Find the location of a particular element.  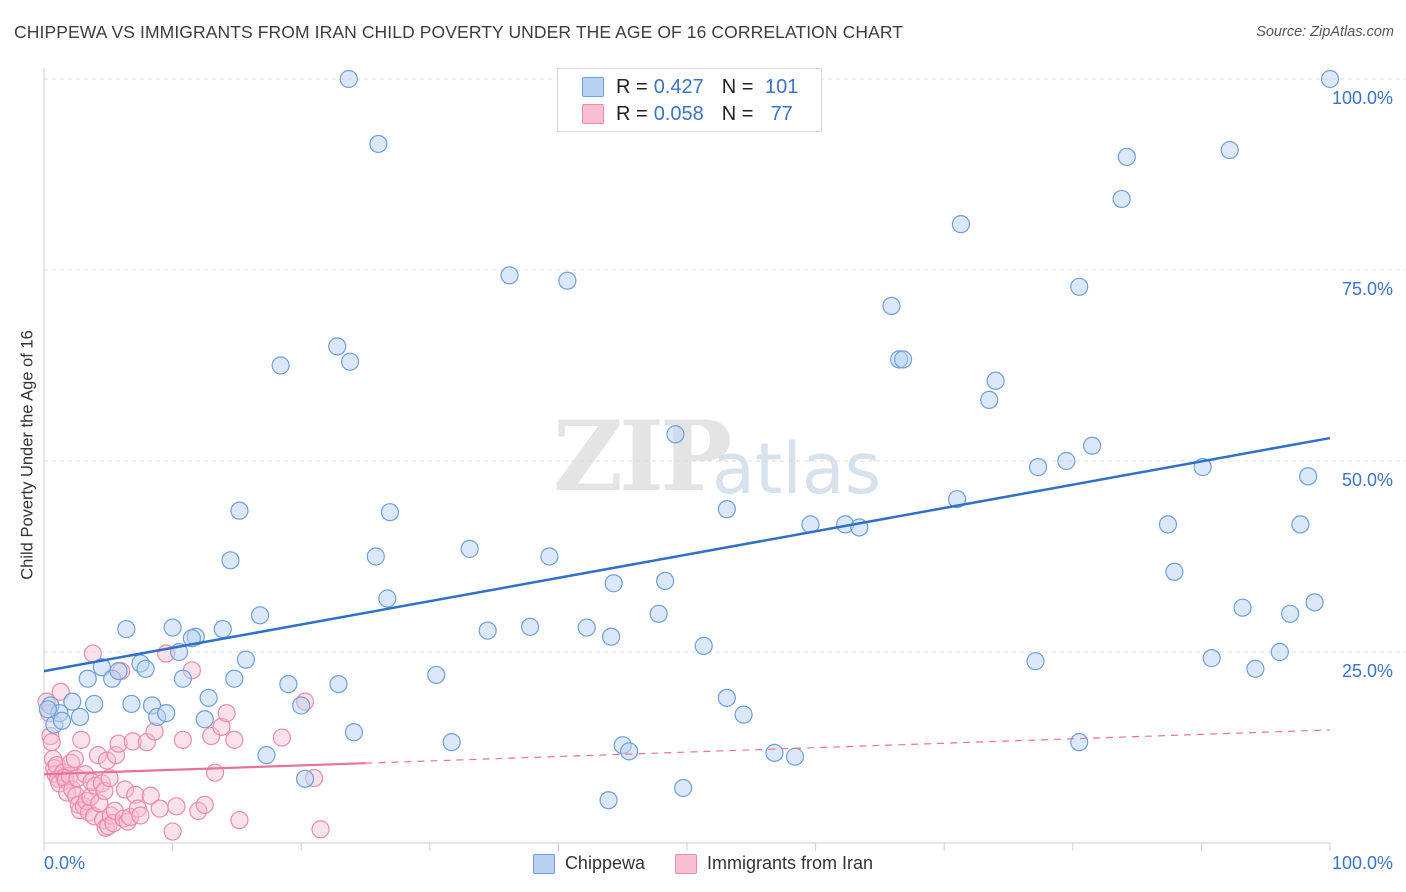

legend-item-chippewa: Chippewa is located at coordinates (588, 863).